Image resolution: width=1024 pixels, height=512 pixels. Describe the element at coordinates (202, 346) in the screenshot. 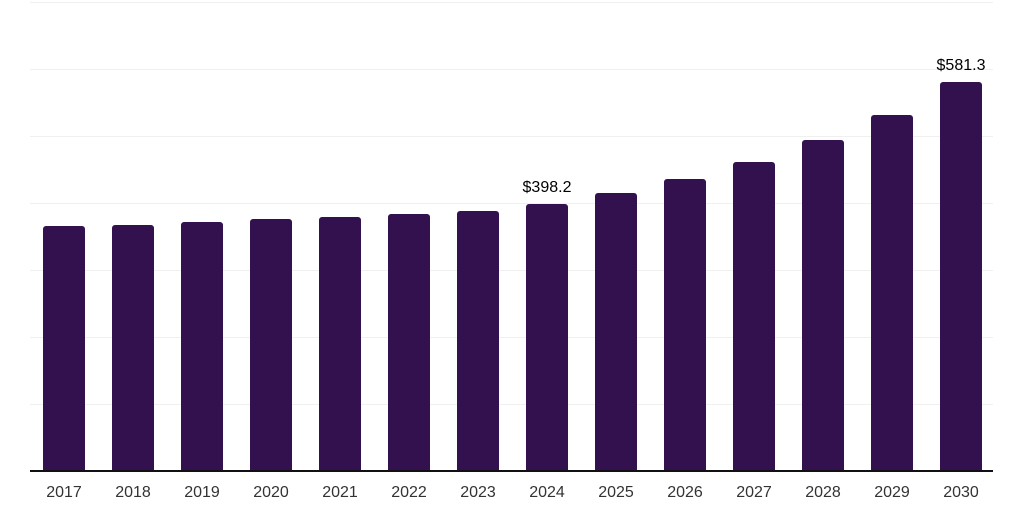

I see `bar-2019` at that location.